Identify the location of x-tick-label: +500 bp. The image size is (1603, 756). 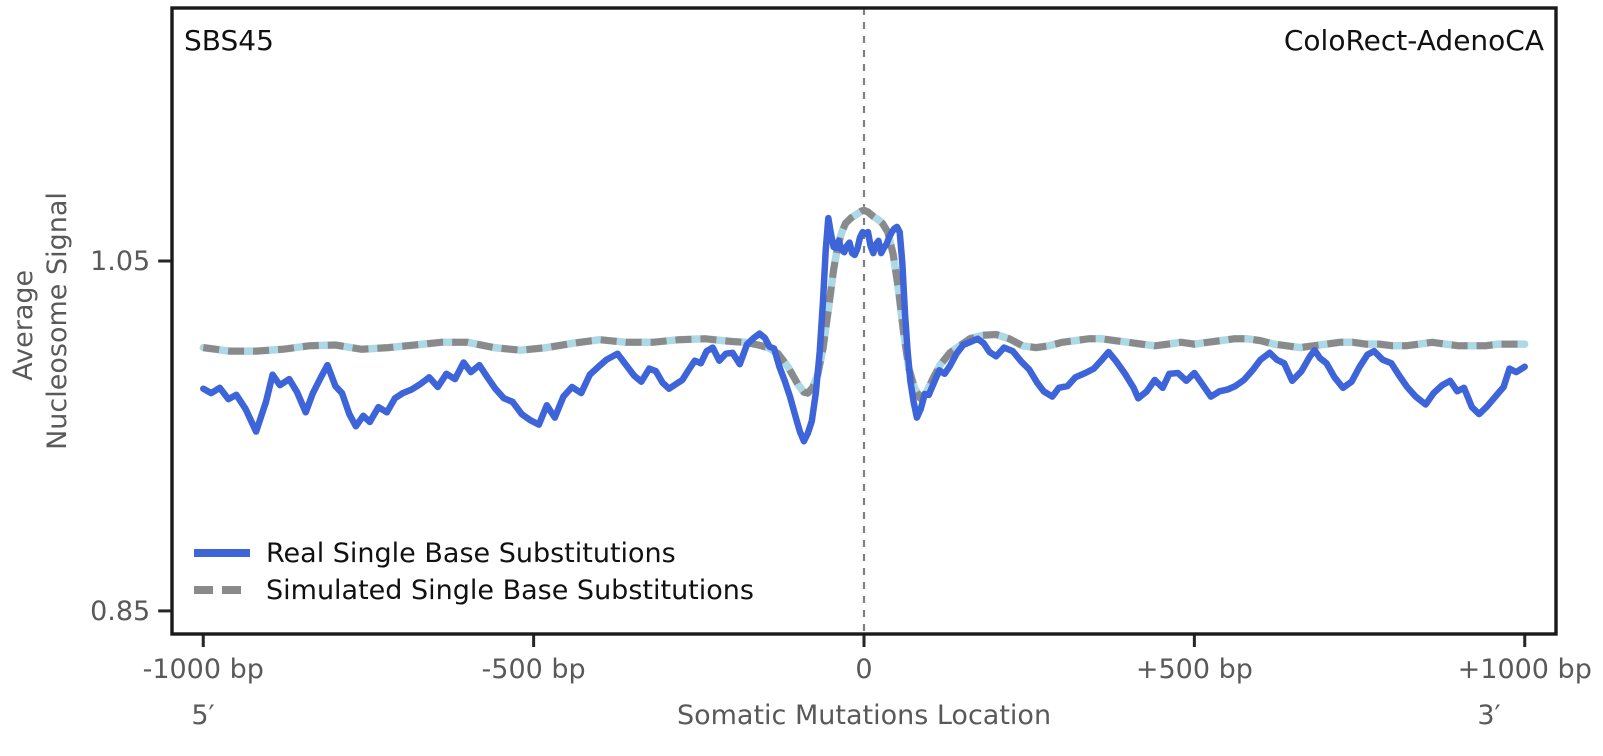
(1194, 669).